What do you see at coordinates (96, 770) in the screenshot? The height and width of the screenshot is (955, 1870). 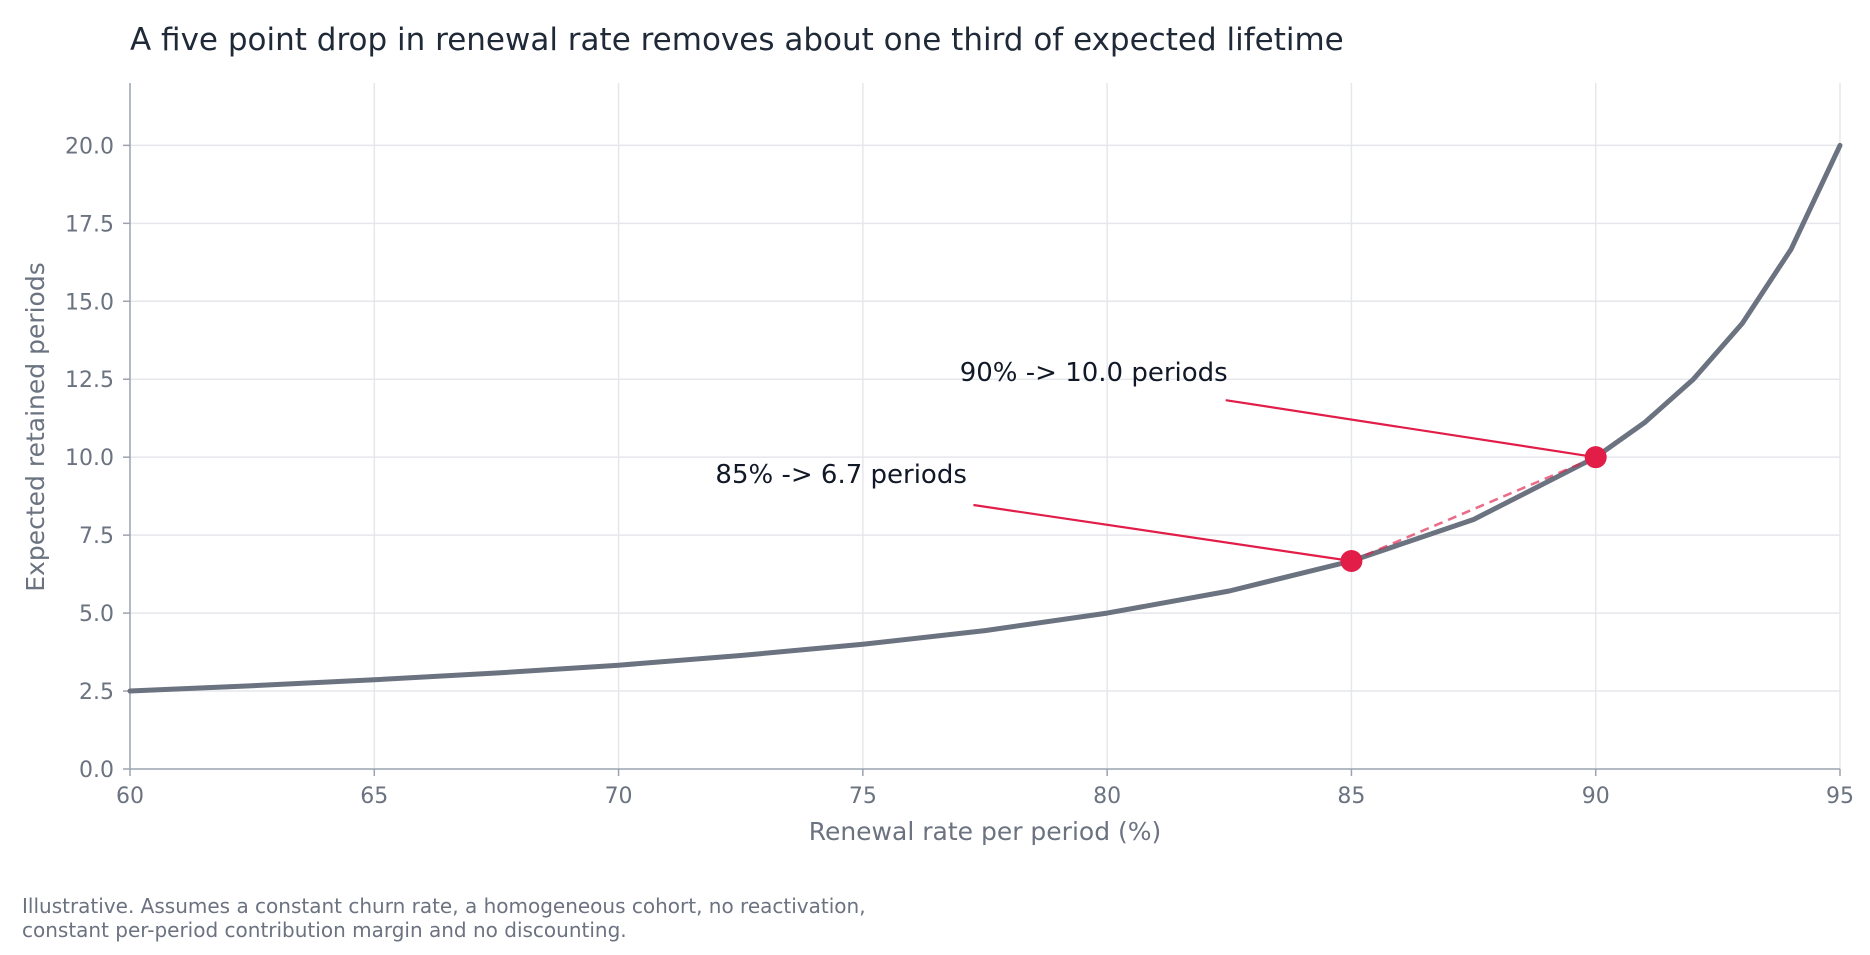 I see `y-tick-label: 0.0` at bounding box center [96, 770].